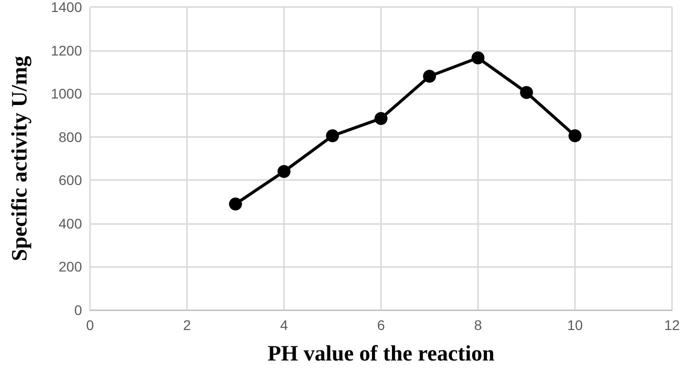 The width and height of the screenshot is (685, 376). I want to click on y-tick-label: 1000, so click(66, 94).